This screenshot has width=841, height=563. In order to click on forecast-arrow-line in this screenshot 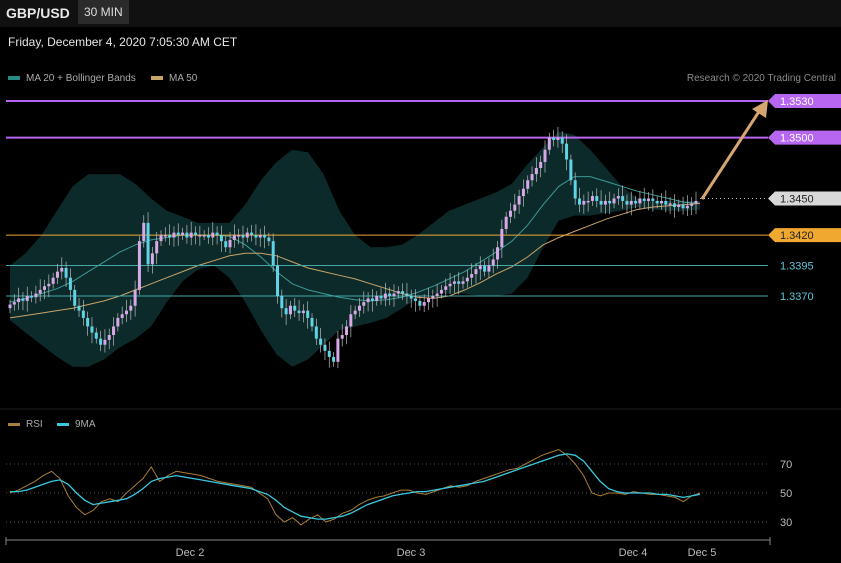, I will do `click(731, 154)`.